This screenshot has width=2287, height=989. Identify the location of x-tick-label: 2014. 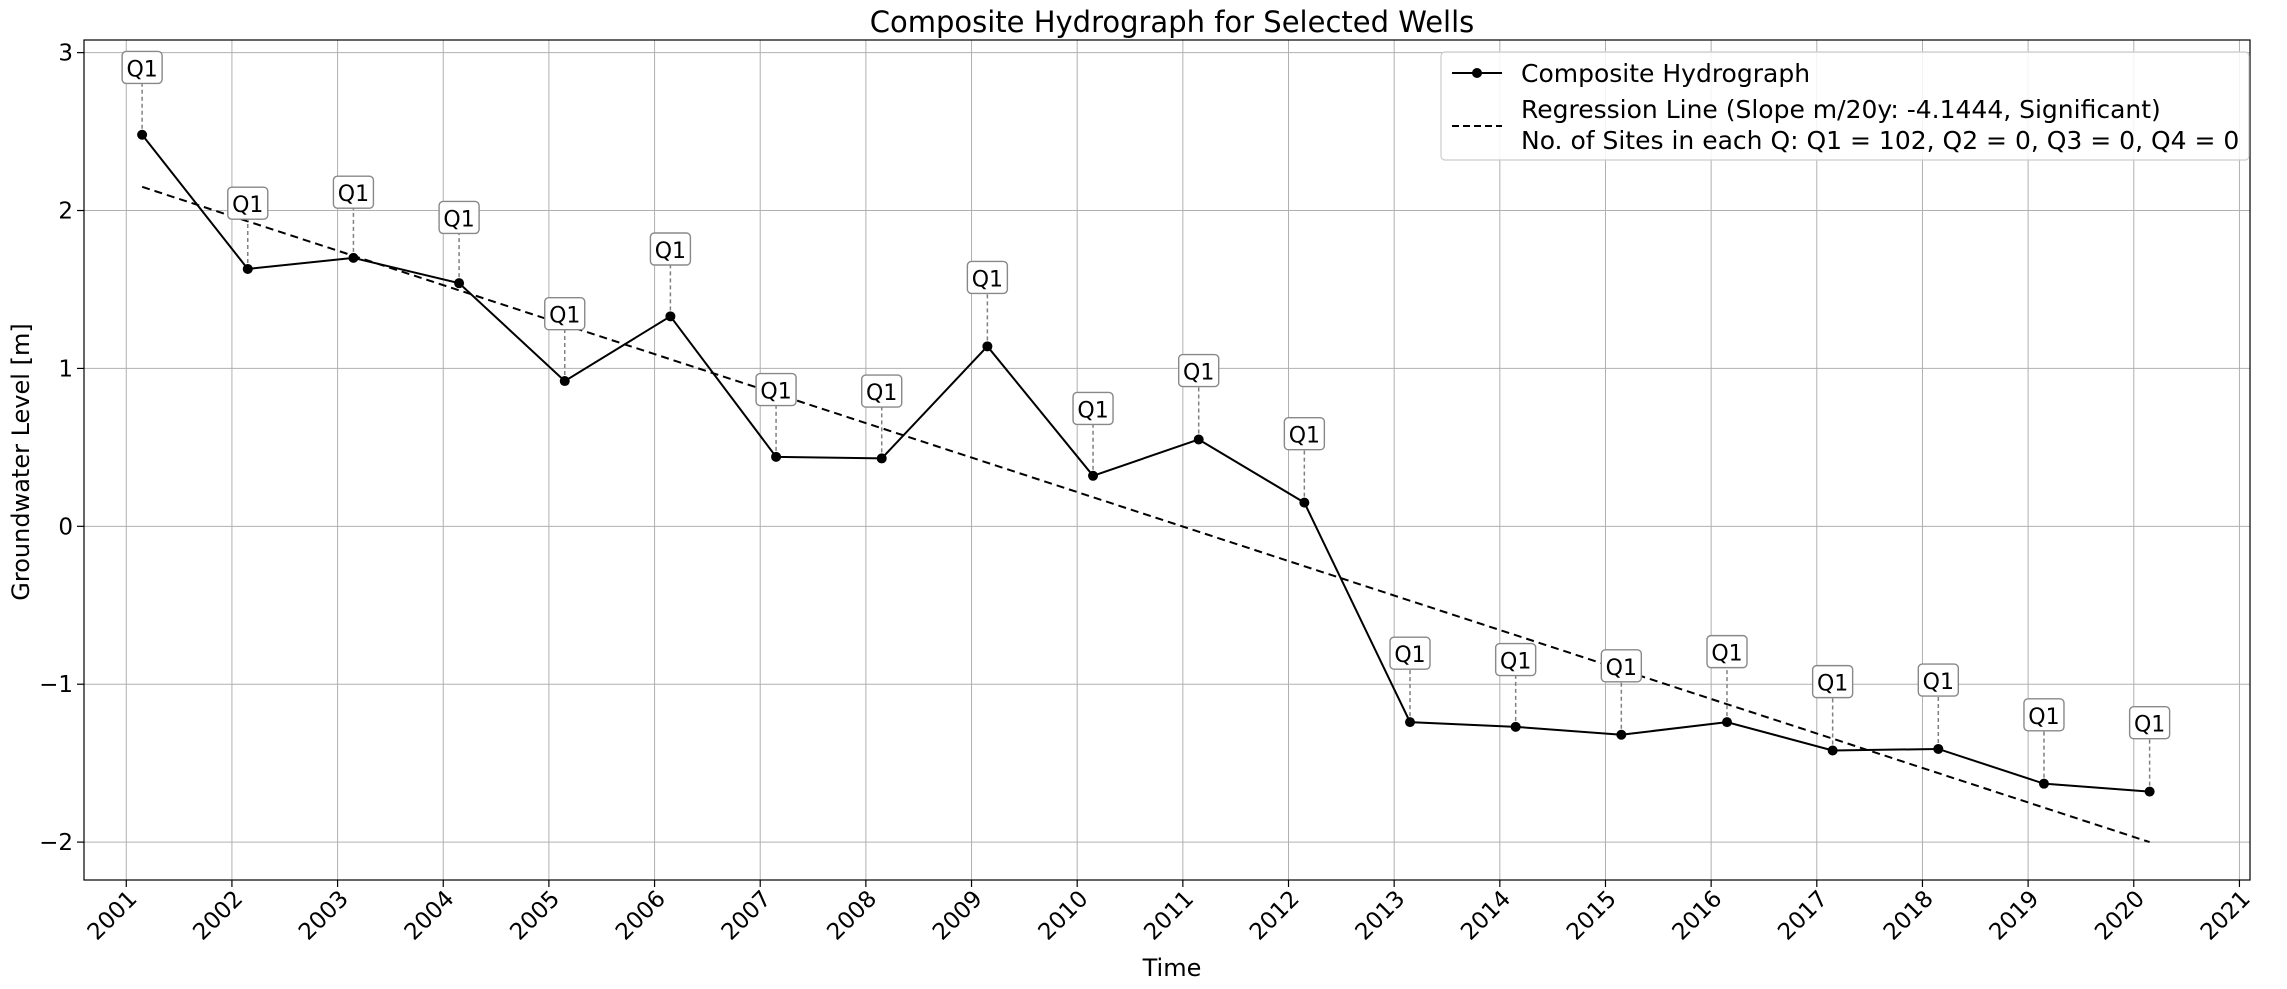
(1486, 916).